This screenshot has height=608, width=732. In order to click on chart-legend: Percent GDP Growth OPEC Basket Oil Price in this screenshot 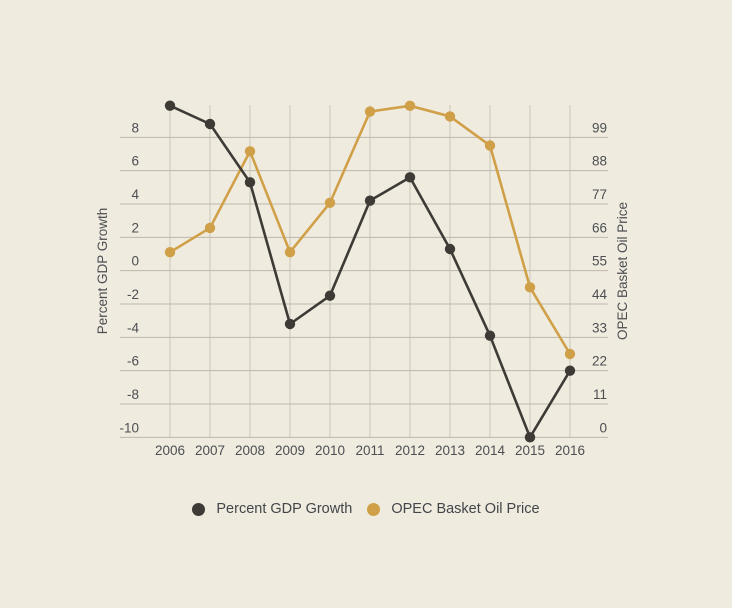, I will do `click(366, 509)`.